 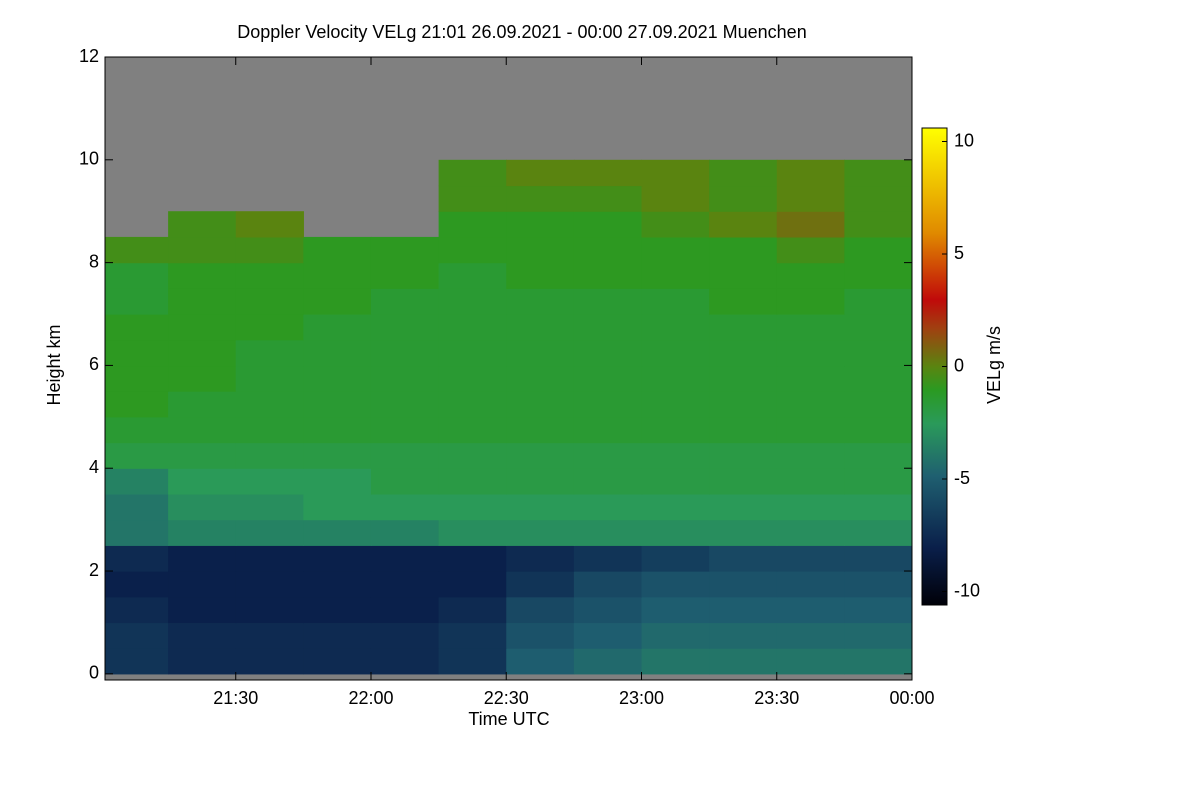 I want to click on colorbar-tick-label: 10, so click(x=964, y=140).